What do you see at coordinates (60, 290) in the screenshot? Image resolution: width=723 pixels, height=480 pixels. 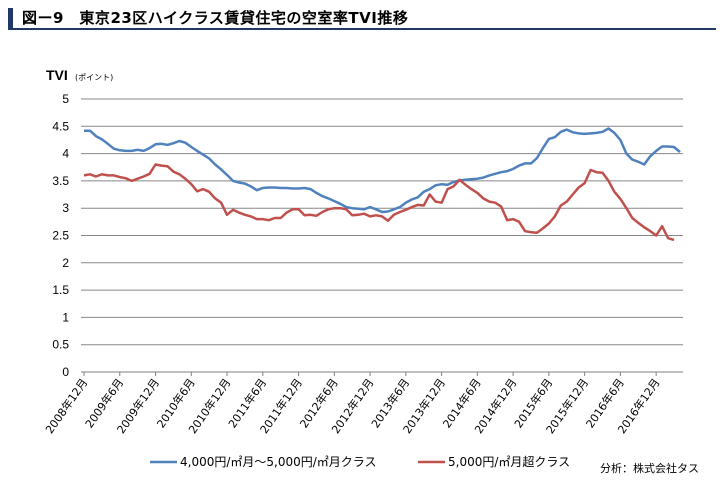 I see `y-tick-label: 1.5` at bounding box center [60, 290].